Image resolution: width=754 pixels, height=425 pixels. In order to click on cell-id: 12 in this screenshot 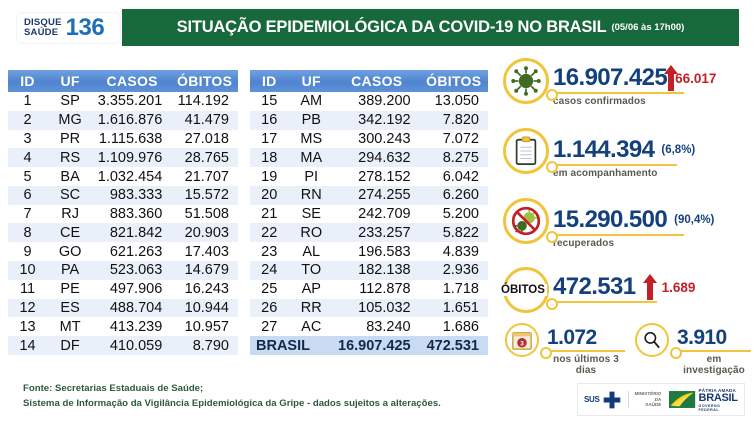, I will do `click(28, 308)`.